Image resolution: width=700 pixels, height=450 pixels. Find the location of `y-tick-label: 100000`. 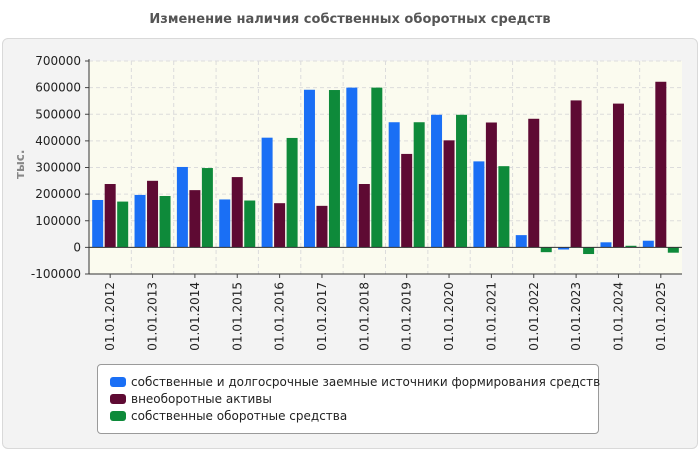

y-tick-label: 100000 is located at coordinates (58, 221).